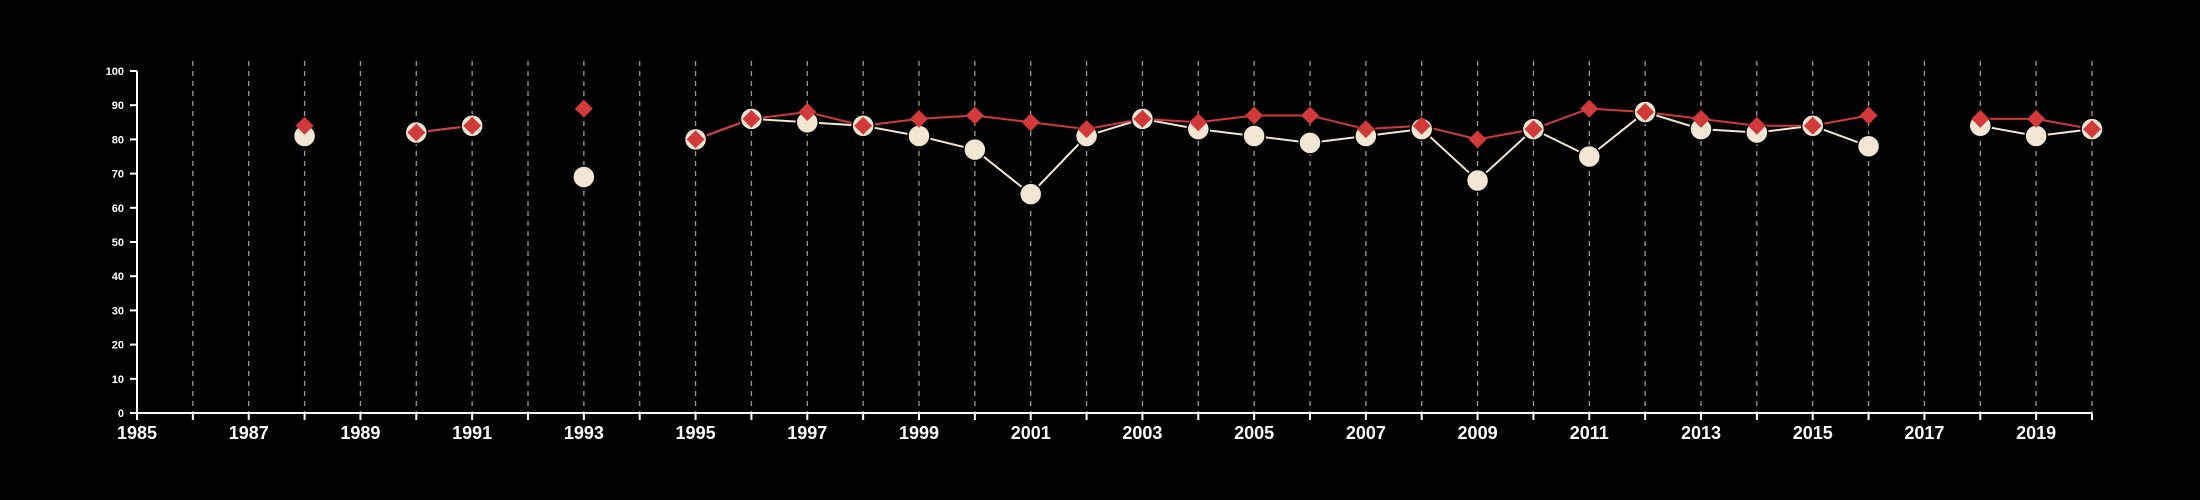 The image size is (2200, 500). Describe the element at coordinates (1254, 433) in the screenshot. I see `x-tick-label: 2005` at that location.